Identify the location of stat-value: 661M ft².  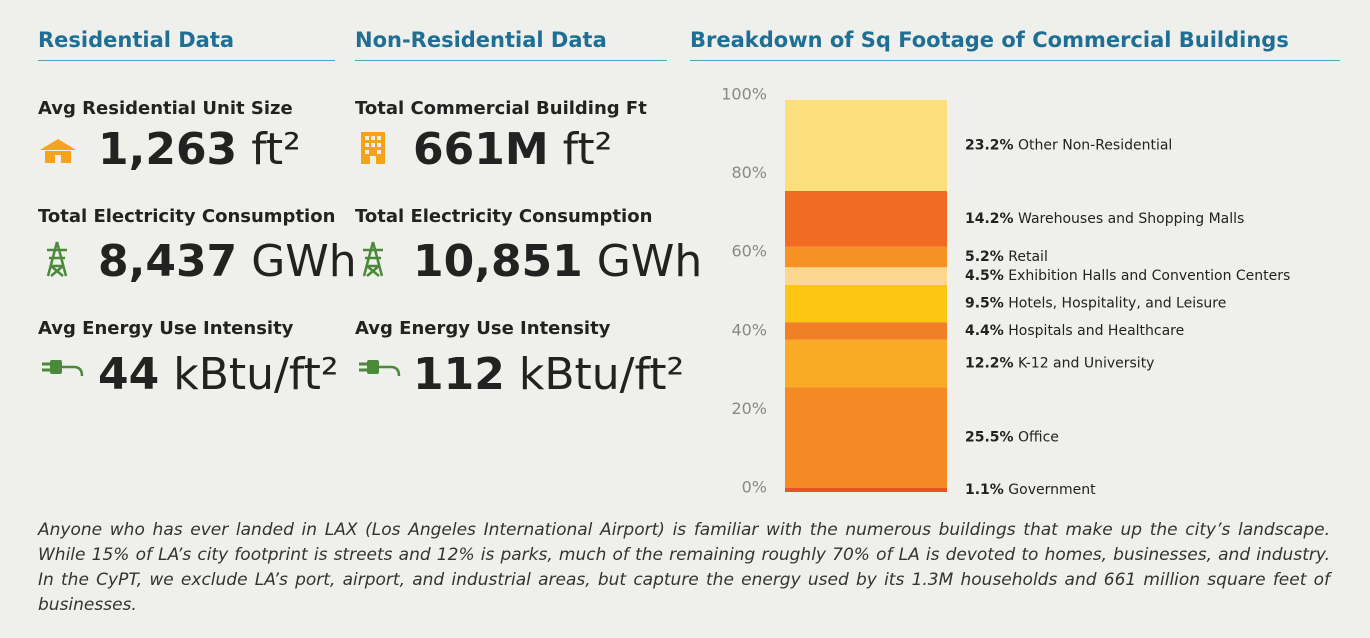
(512, 150).